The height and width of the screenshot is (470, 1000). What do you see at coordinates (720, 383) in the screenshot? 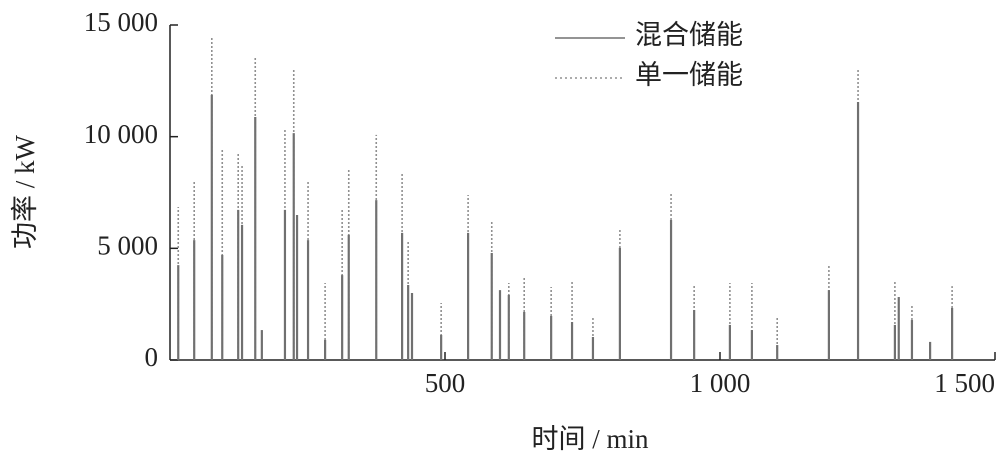
I see `x-tick-label: 1 000` at bounding box center [720, 383].